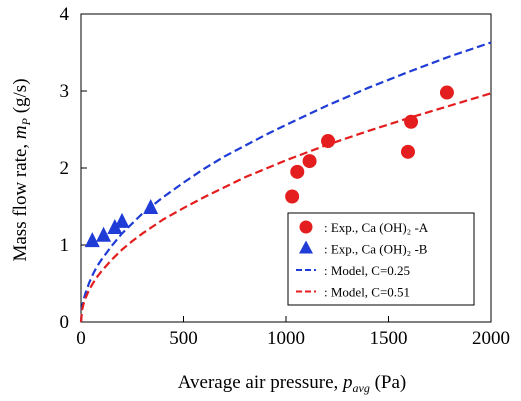 This screenshot has width=521, height=401. Describe the element at coordinates (306, 227) in the screenshot. I see `legend-circle-swatch` at that location.